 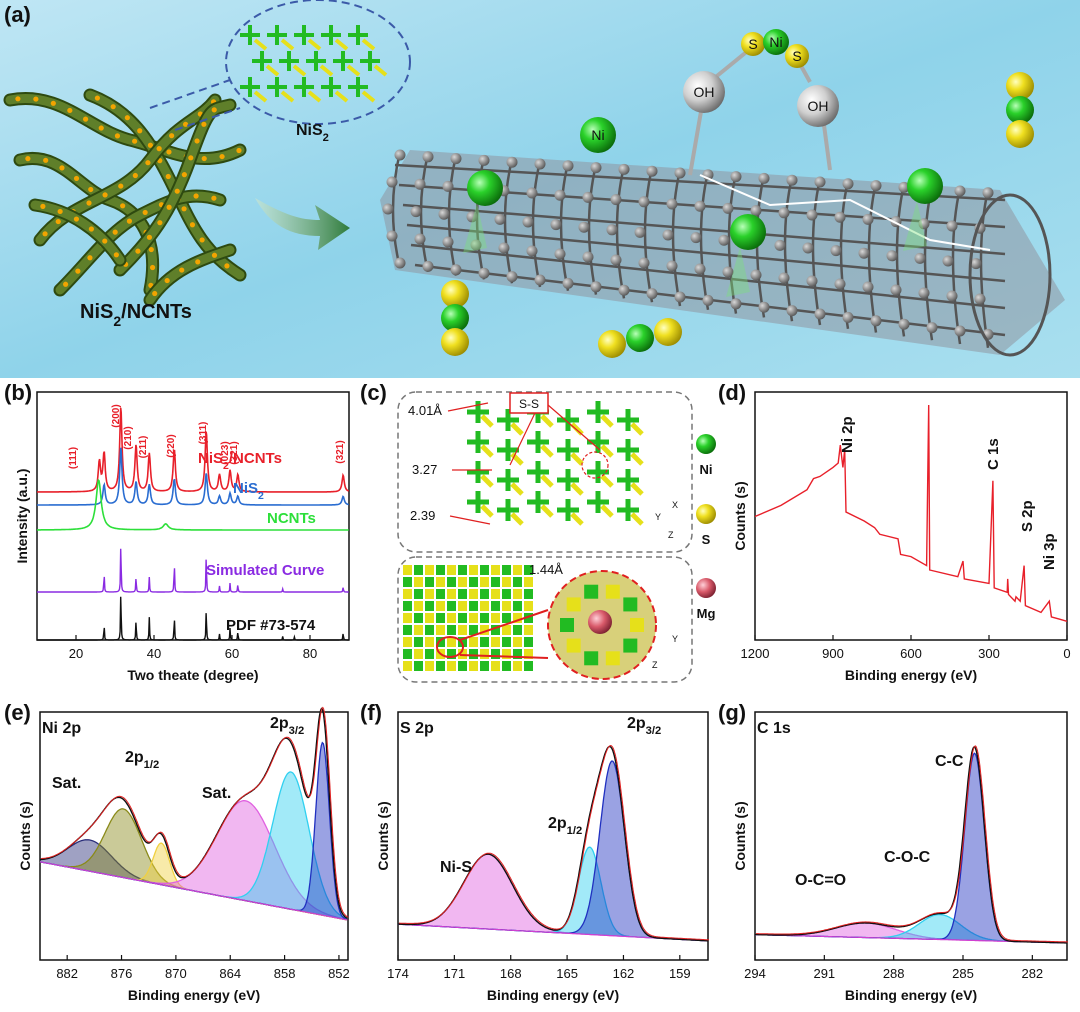 What do you see at coordinates (192, 675) in the screenshot?
I see `x-axis-label: Two theate (degree)` at bounding box center [192, 675].